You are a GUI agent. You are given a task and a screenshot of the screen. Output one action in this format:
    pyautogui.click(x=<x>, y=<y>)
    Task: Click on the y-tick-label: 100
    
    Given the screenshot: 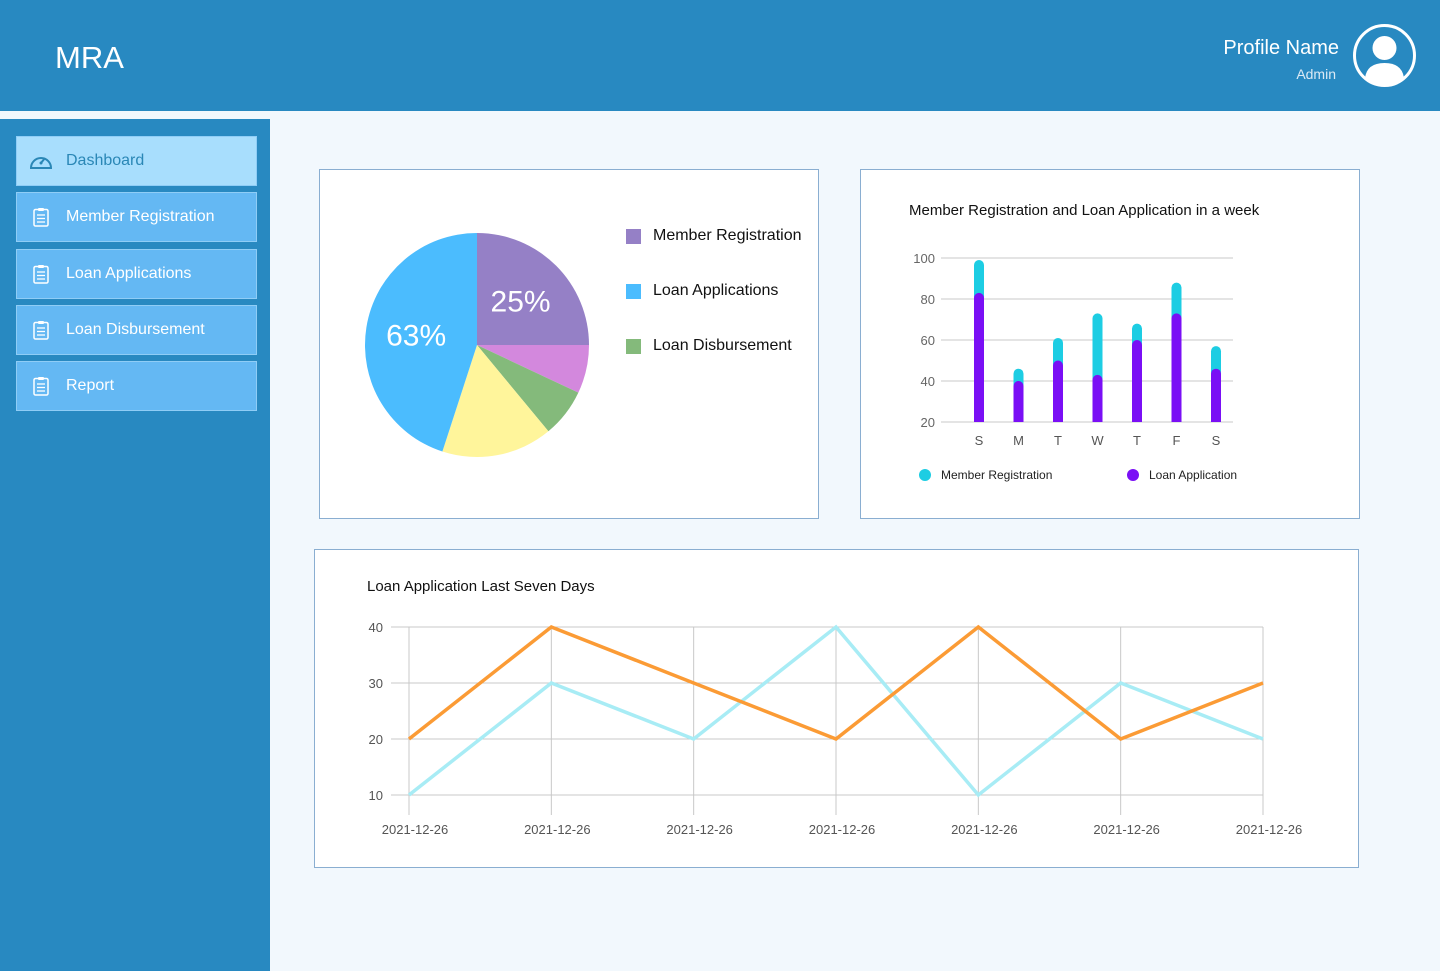 What is the action you would take?
    pyautogui.click(x=924, y=258)
    